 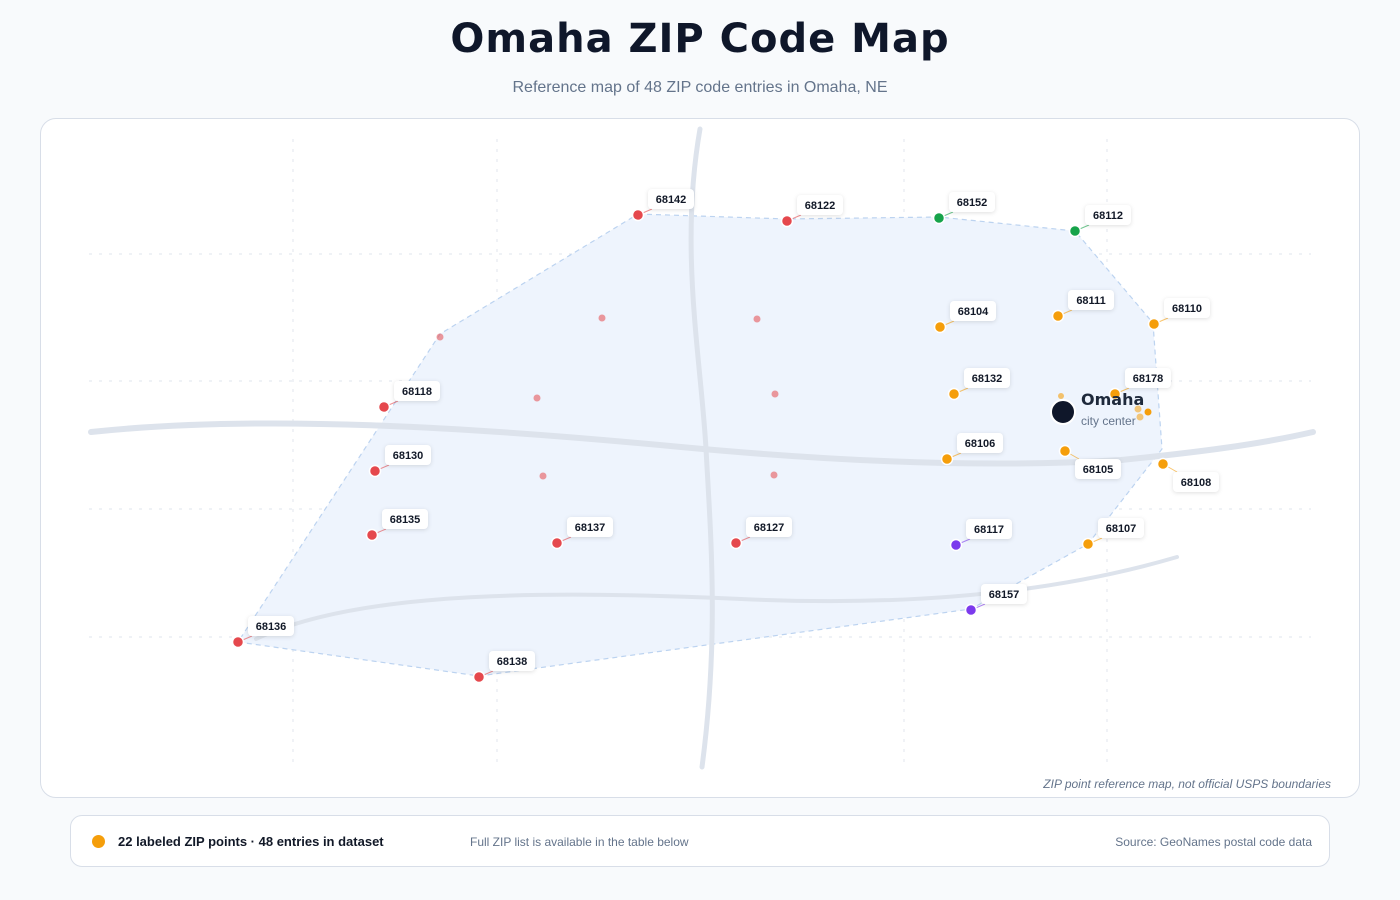 What do you see at coordinates (607, 397) in the screenshot?
I see `unlabeled-zip-points` at bounding box center [607, 397].